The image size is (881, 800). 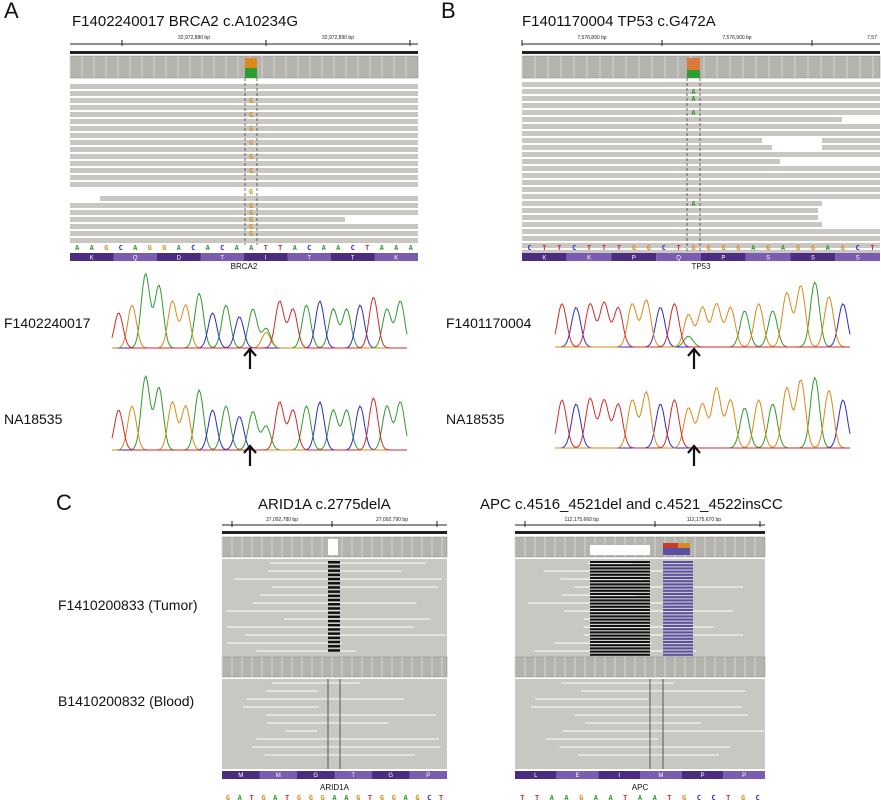 What do you see at coordinates (240, 776) in the screenshot?
I see `amino-acid-label: M` at bounding box center [240, 776].